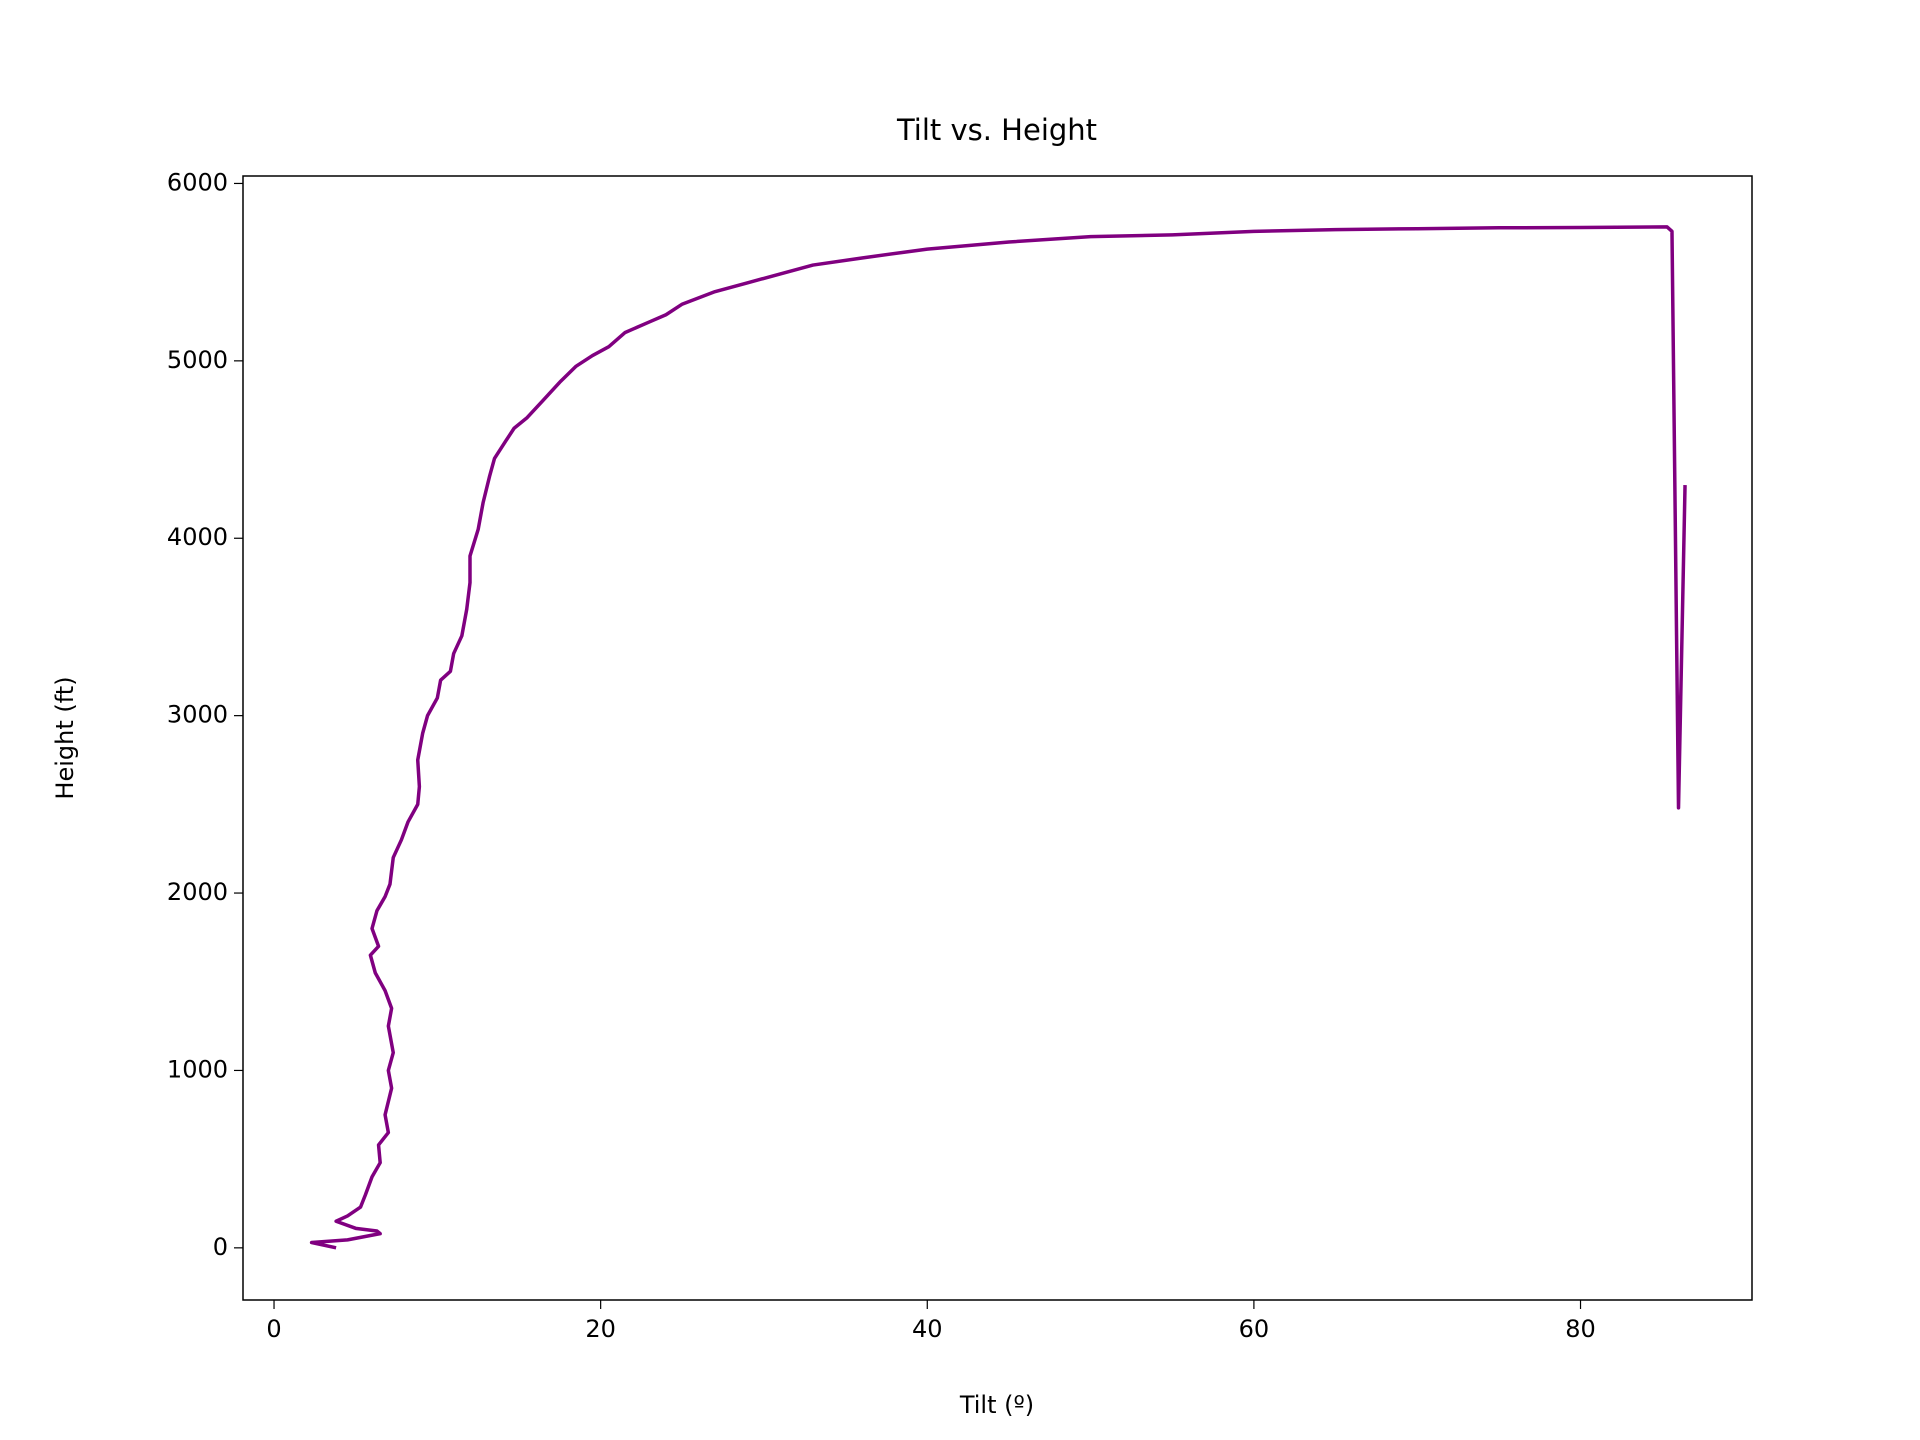 Image resolution: width=1920 pixels, height=1440 pixels. What do you see at coordinates (197, 715) in the screenshot?
I see `y-tick-label: 3000` at bounding box center [197, 715].